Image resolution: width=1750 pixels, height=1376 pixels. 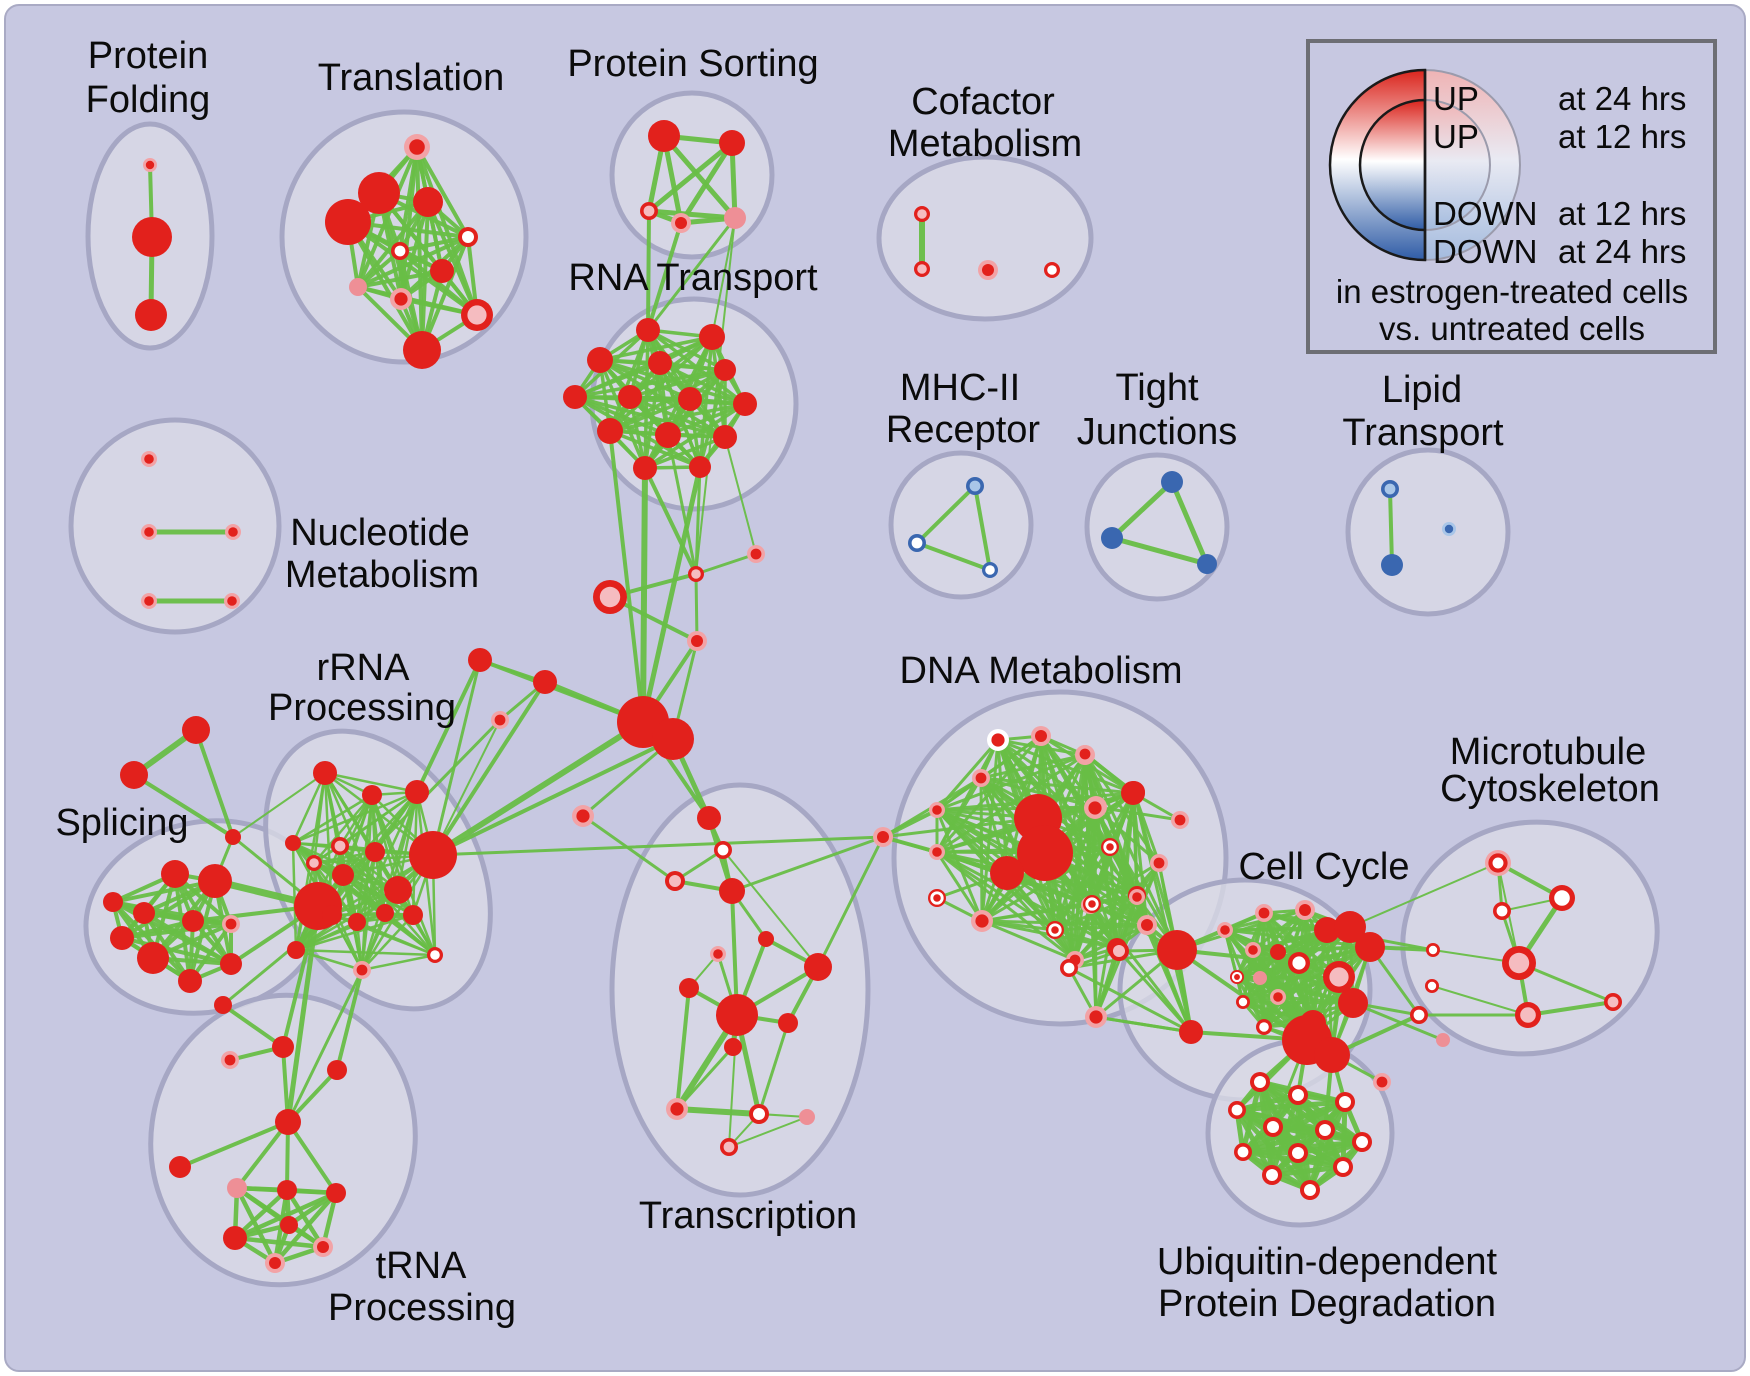 I want to click on cluster-label-tn: Processing, so click(x=422, y=1308).